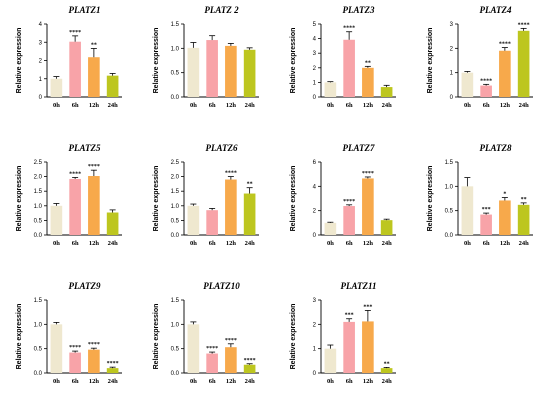 The width and height of the screenshot is (550, 415). Describe the element at coordinates (349, 316) in the screenshot. I see `significance-label: ***` at that location.